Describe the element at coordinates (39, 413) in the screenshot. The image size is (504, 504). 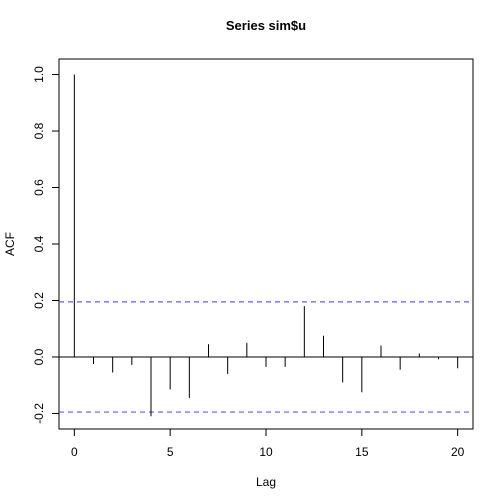
I see `y-tick-label: -0.2` at that location.